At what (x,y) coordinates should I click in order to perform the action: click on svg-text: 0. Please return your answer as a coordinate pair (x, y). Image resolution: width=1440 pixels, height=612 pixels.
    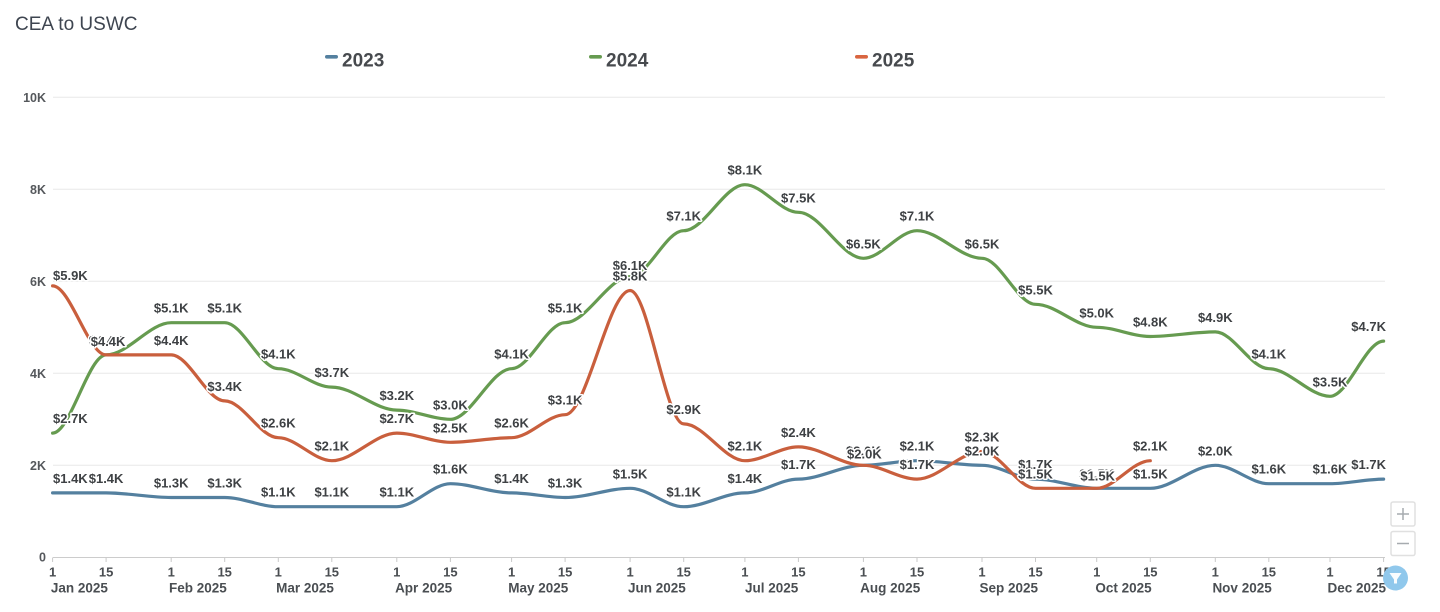
    Looking at the image, I should click on (42, 558).